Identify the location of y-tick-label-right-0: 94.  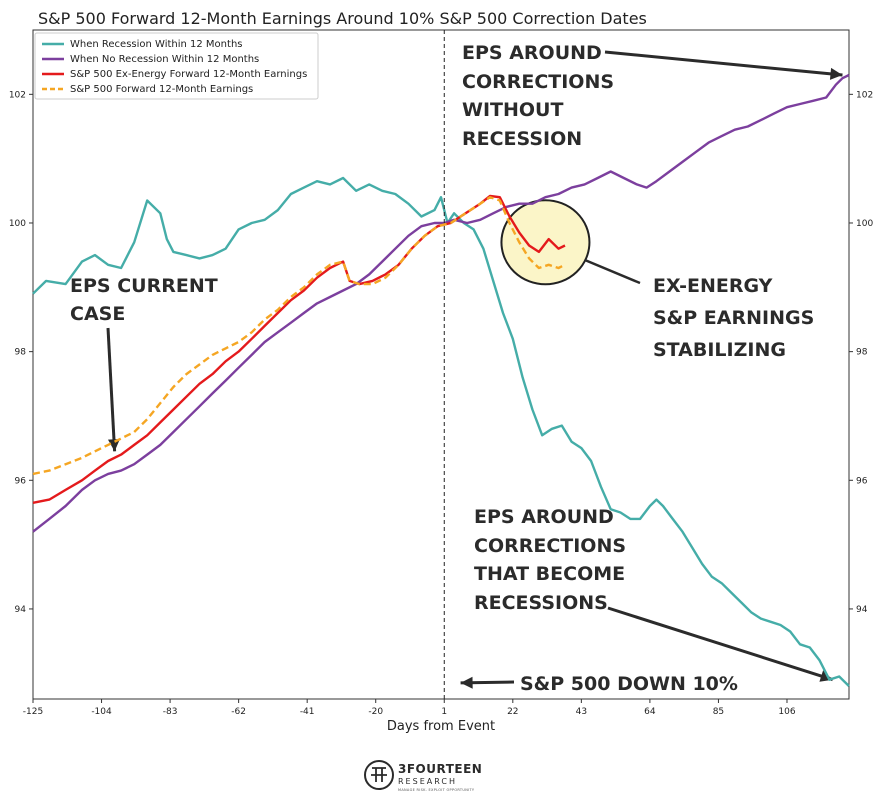
(862, 610).